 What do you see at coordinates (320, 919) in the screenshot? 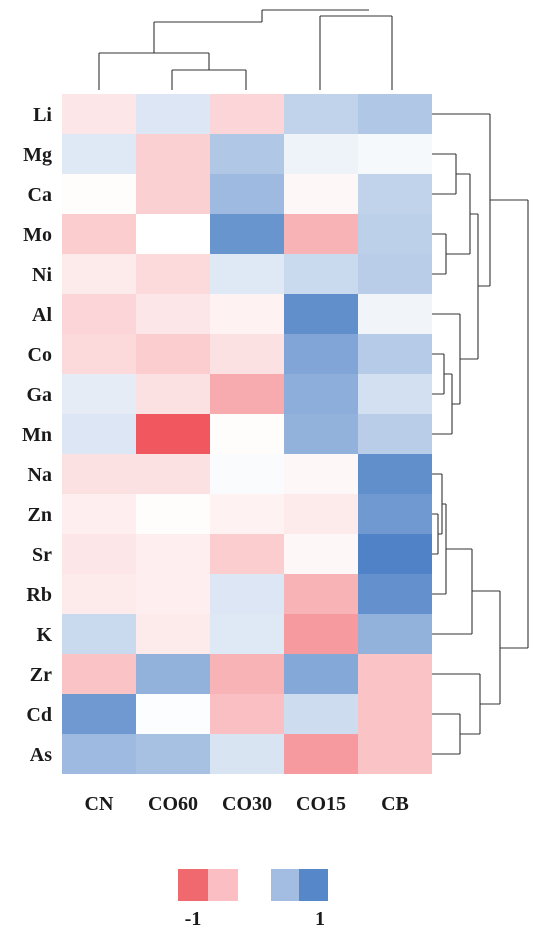
I see `legend-max-label: 1` at bounding box center [320, 919].